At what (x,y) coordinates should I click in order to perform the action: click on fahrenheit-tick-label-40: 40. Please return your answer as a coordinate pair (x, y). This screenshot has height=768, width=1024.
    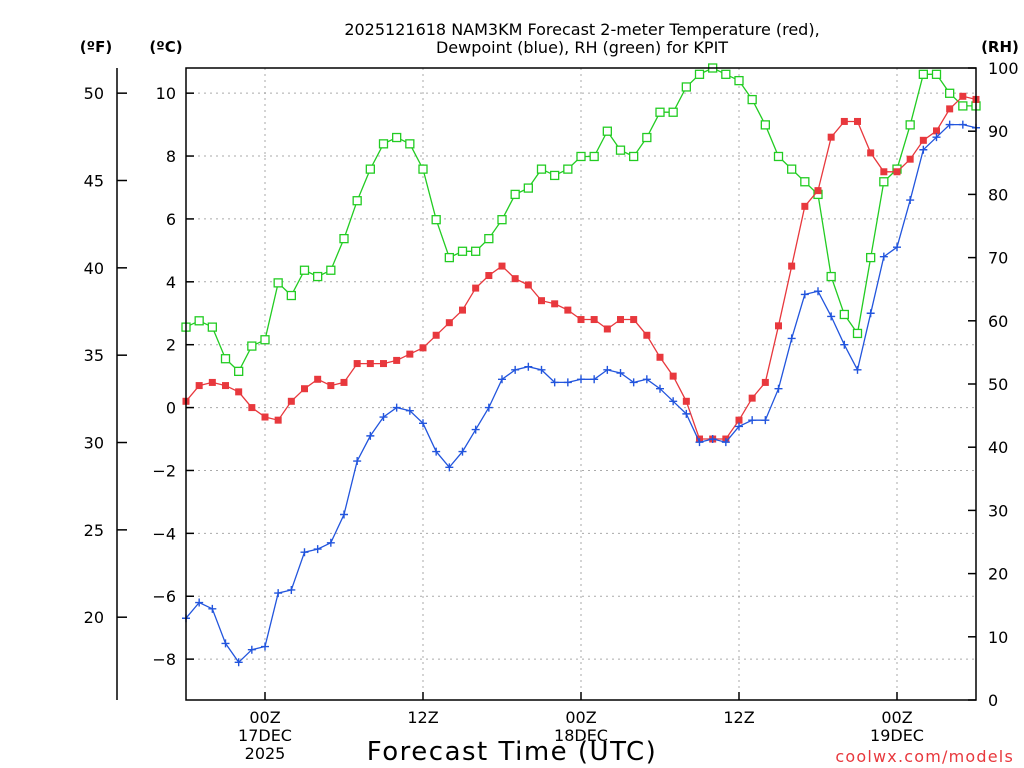
    Looking at the image, I should click on (94, 268).